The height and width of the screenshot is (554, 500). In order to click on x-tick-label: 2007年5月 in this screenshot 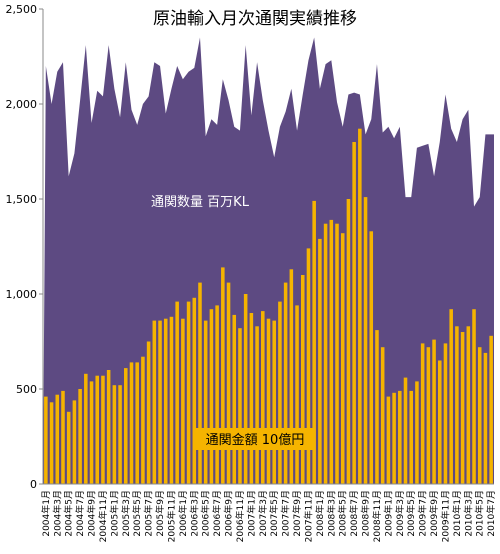, I will do `click(274, 513)`.